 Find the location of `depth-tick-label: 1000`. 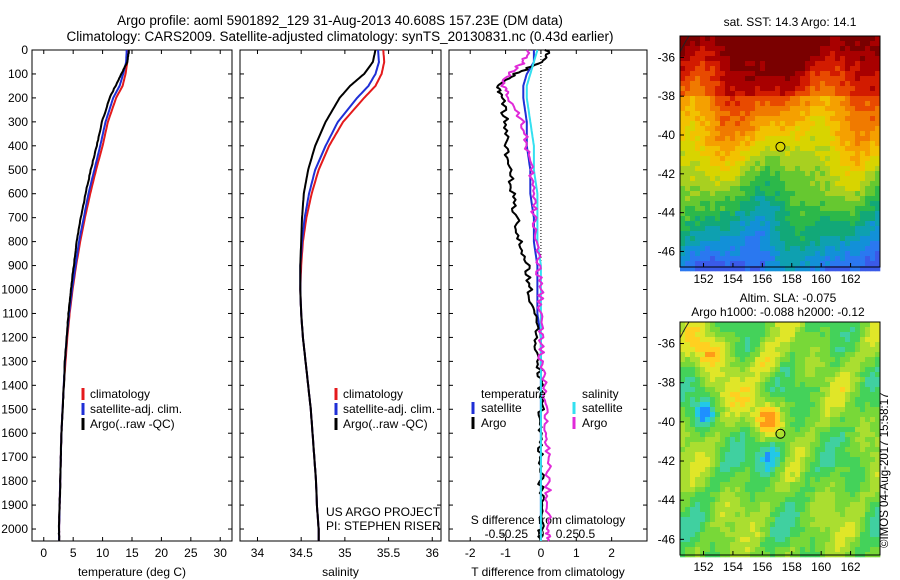

depth-tick-label: 1000 is located at coordinates (14, 290).